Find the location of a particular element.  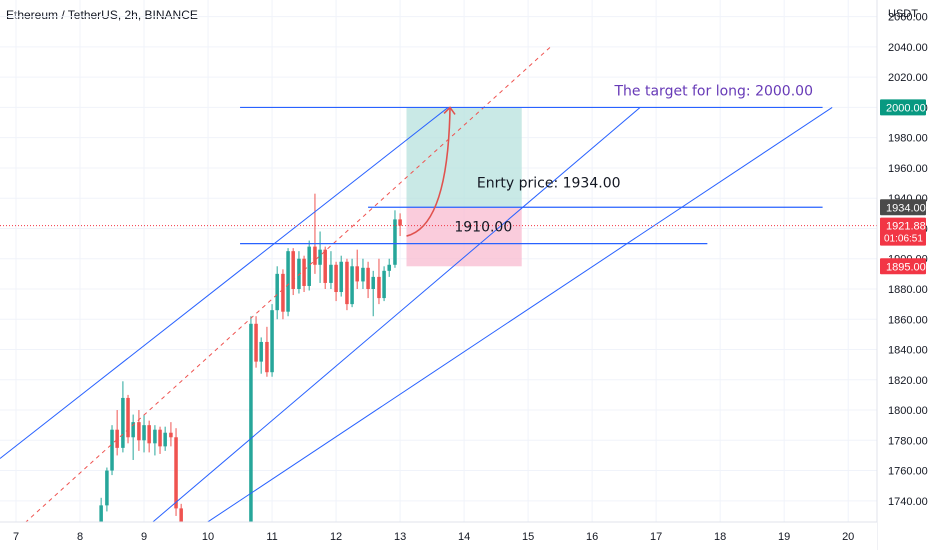

time-axis-bg is located at coordinates (438, 536).